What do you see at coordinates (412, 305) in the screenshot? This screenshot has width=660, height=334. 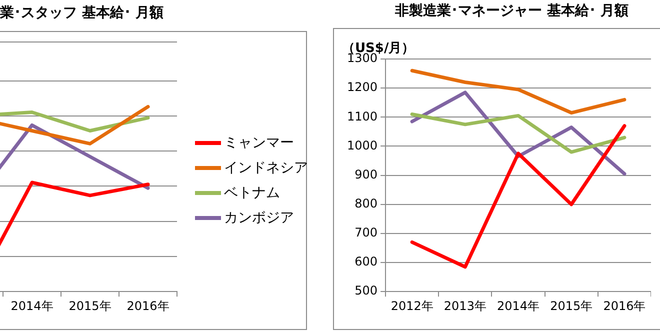 I see `x-tick-label: 2012年` at bounding box center [412, 305].